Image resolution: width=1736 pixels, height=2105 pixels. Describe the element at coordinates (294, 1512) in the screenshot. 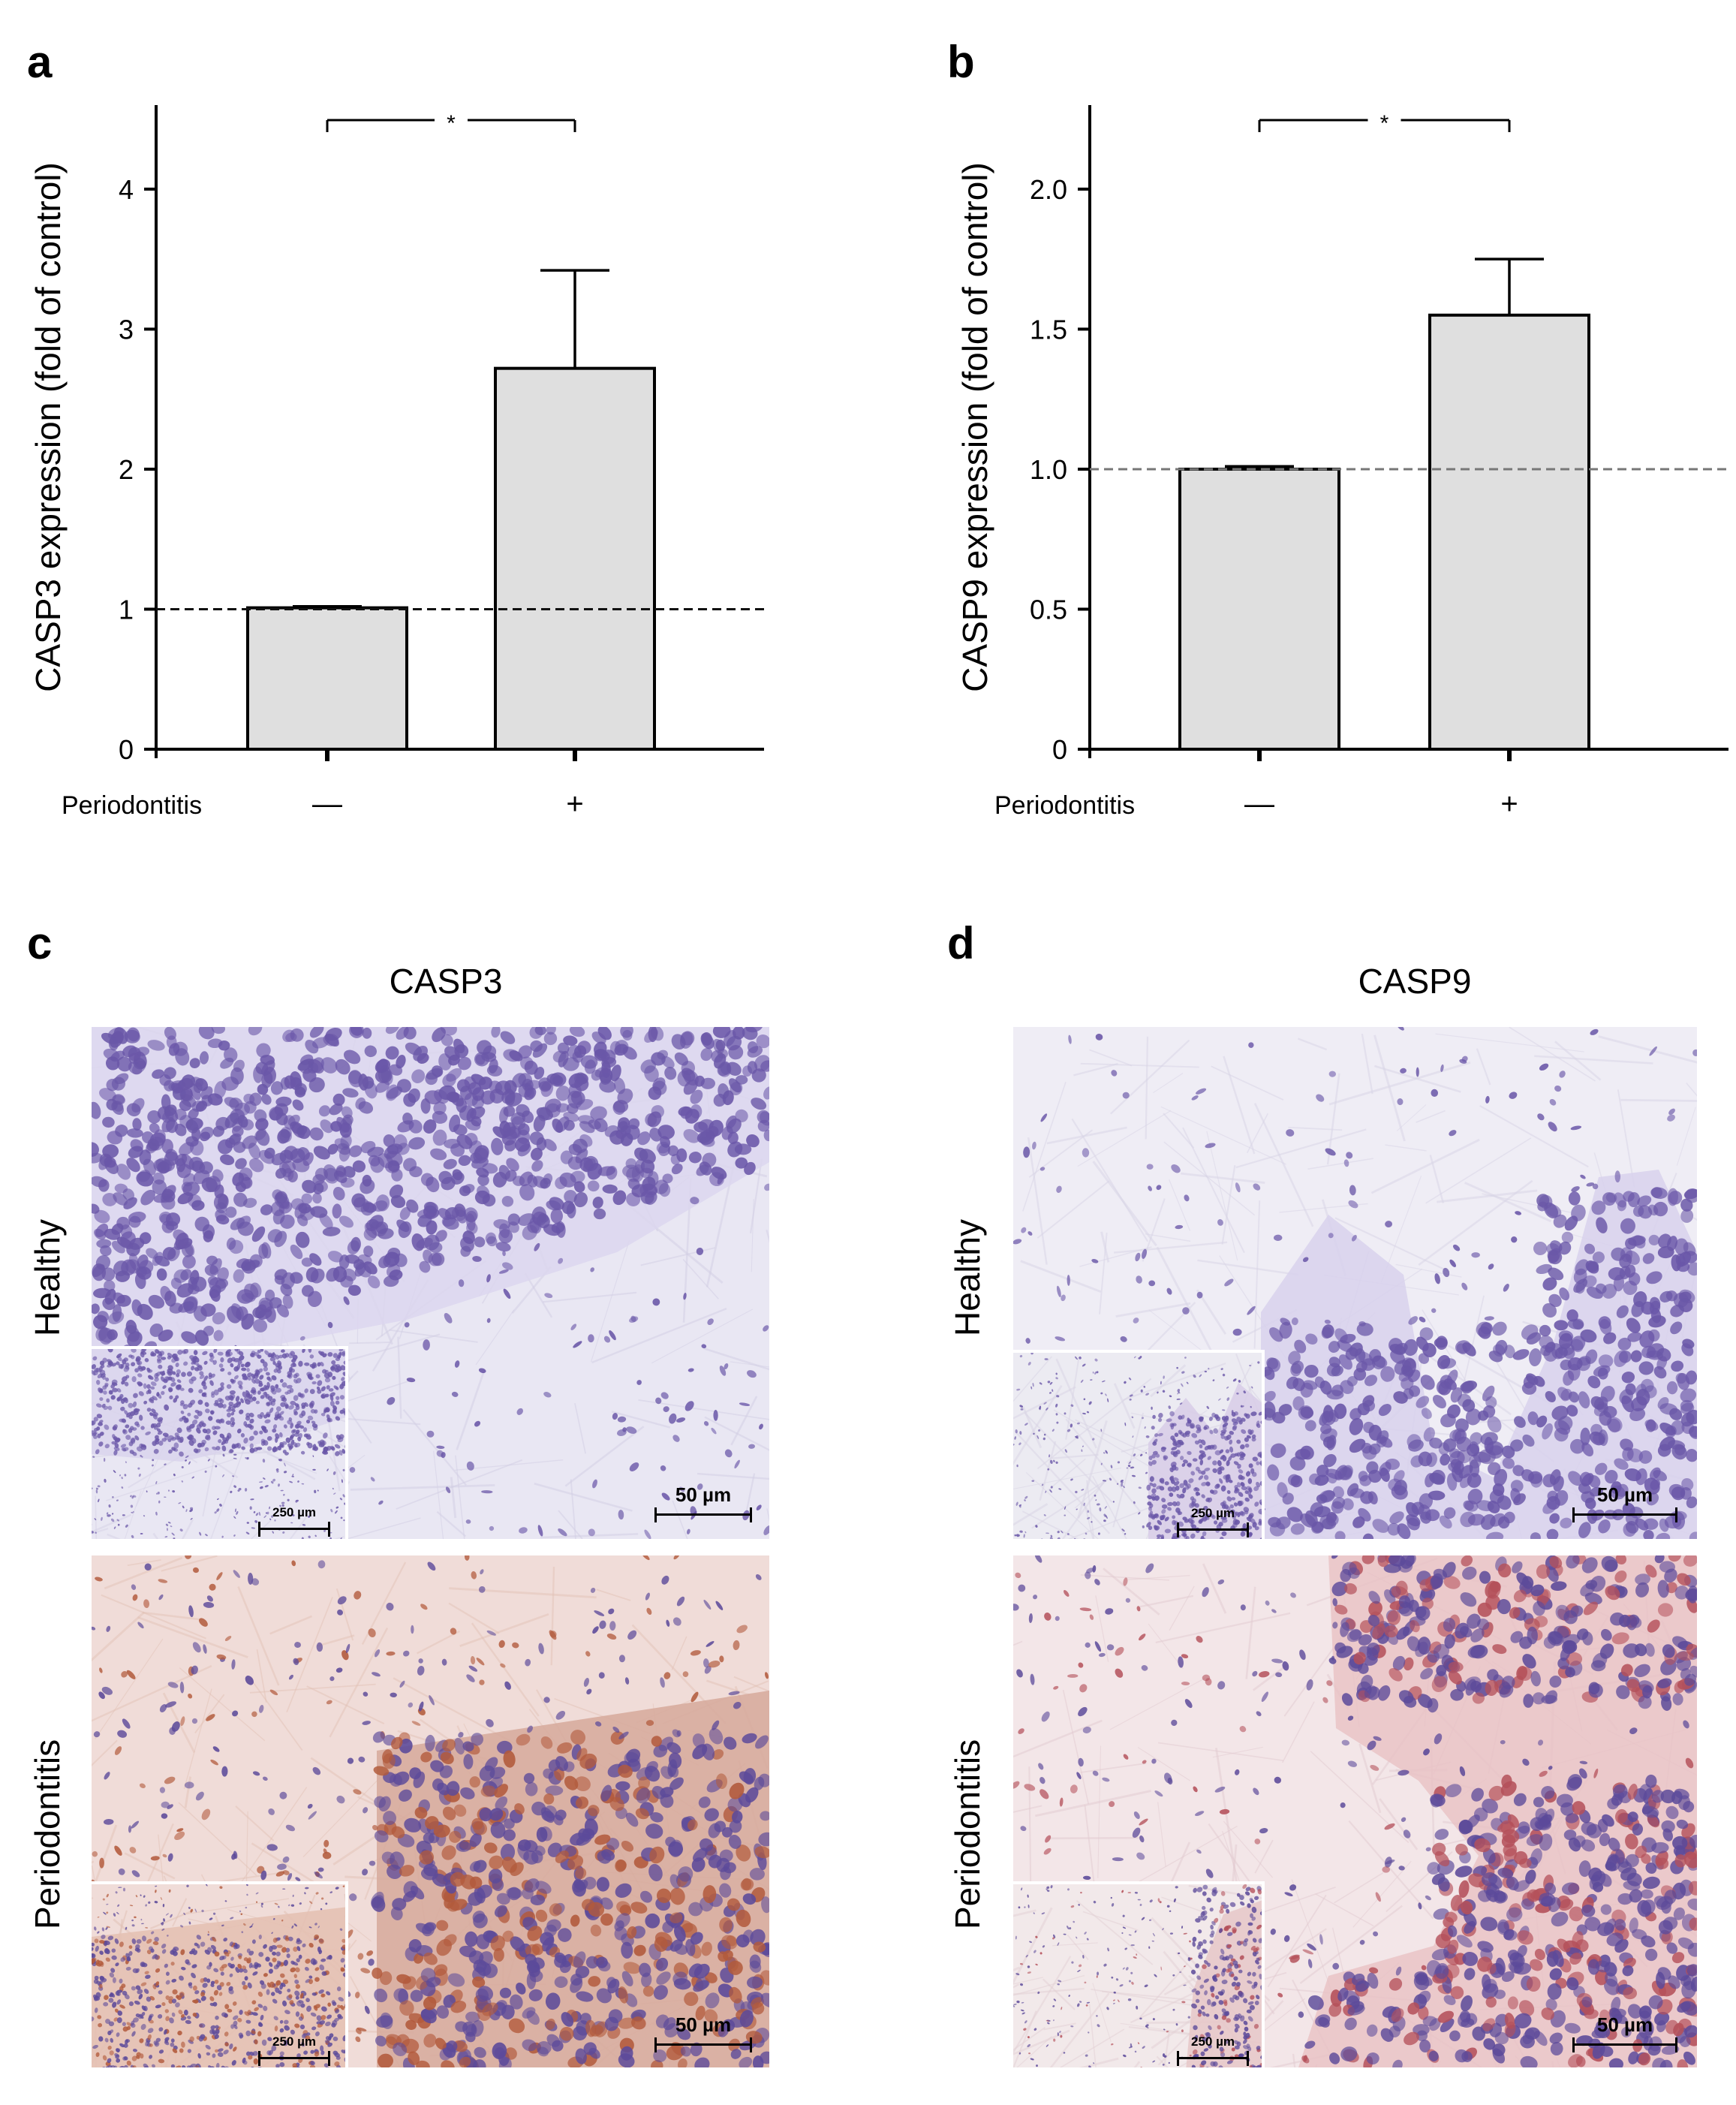

I see `inset-scale-label: 250 µm` at that location.